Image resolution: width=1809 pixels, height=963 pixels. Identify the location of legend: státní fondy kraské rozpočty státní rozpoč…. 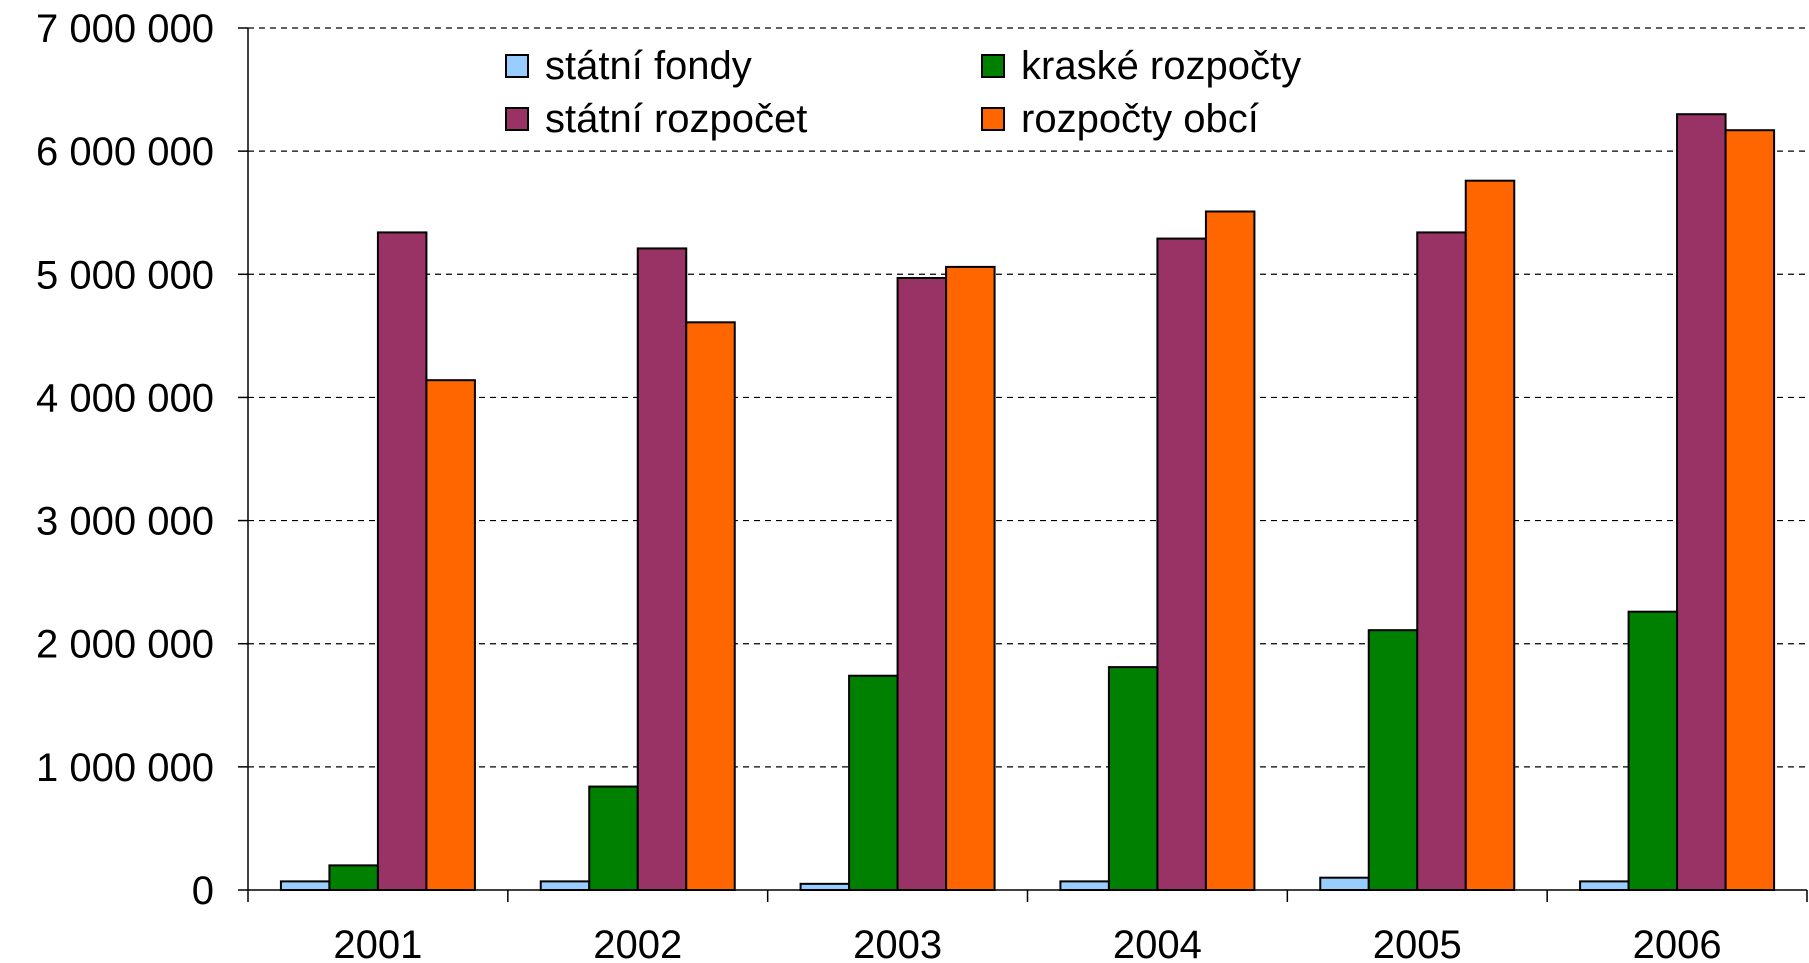
(903, 92).